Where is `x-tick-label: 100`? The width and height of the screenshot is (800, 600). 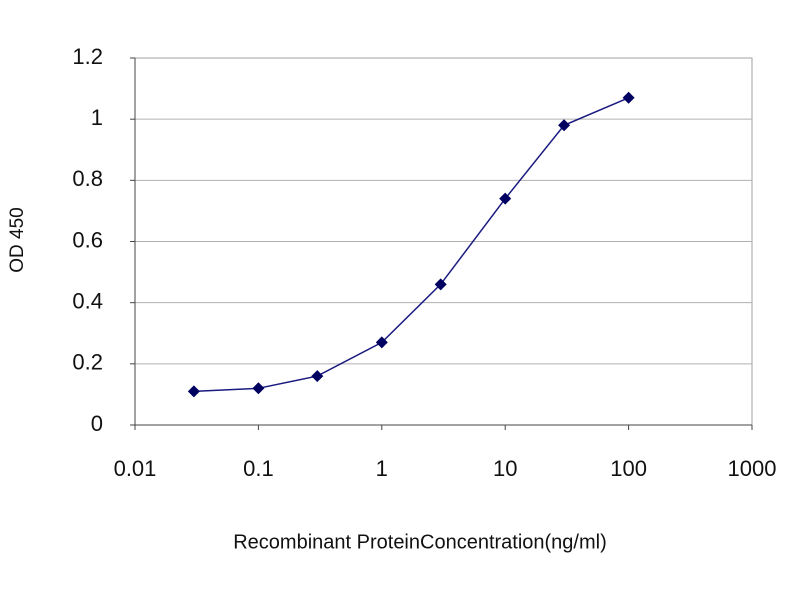
x-tick-label: 100 is located at coordinates (628, 468).